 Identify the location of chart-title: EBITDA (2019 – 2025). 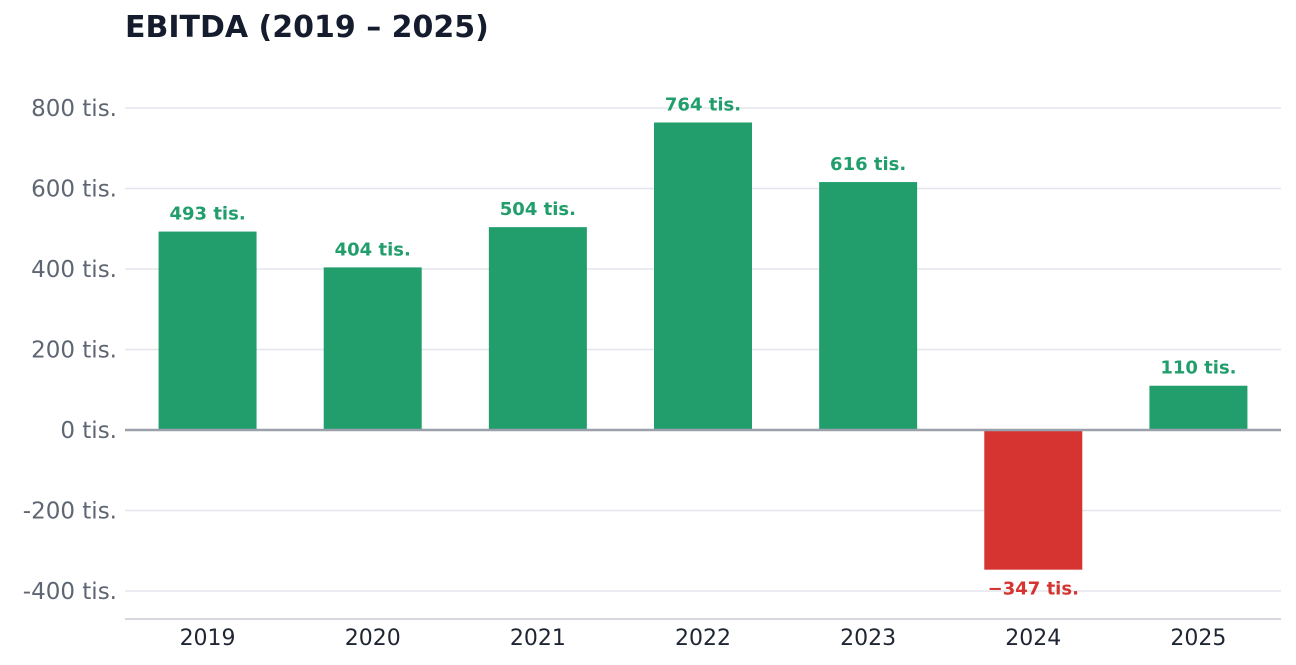
(307, 27).